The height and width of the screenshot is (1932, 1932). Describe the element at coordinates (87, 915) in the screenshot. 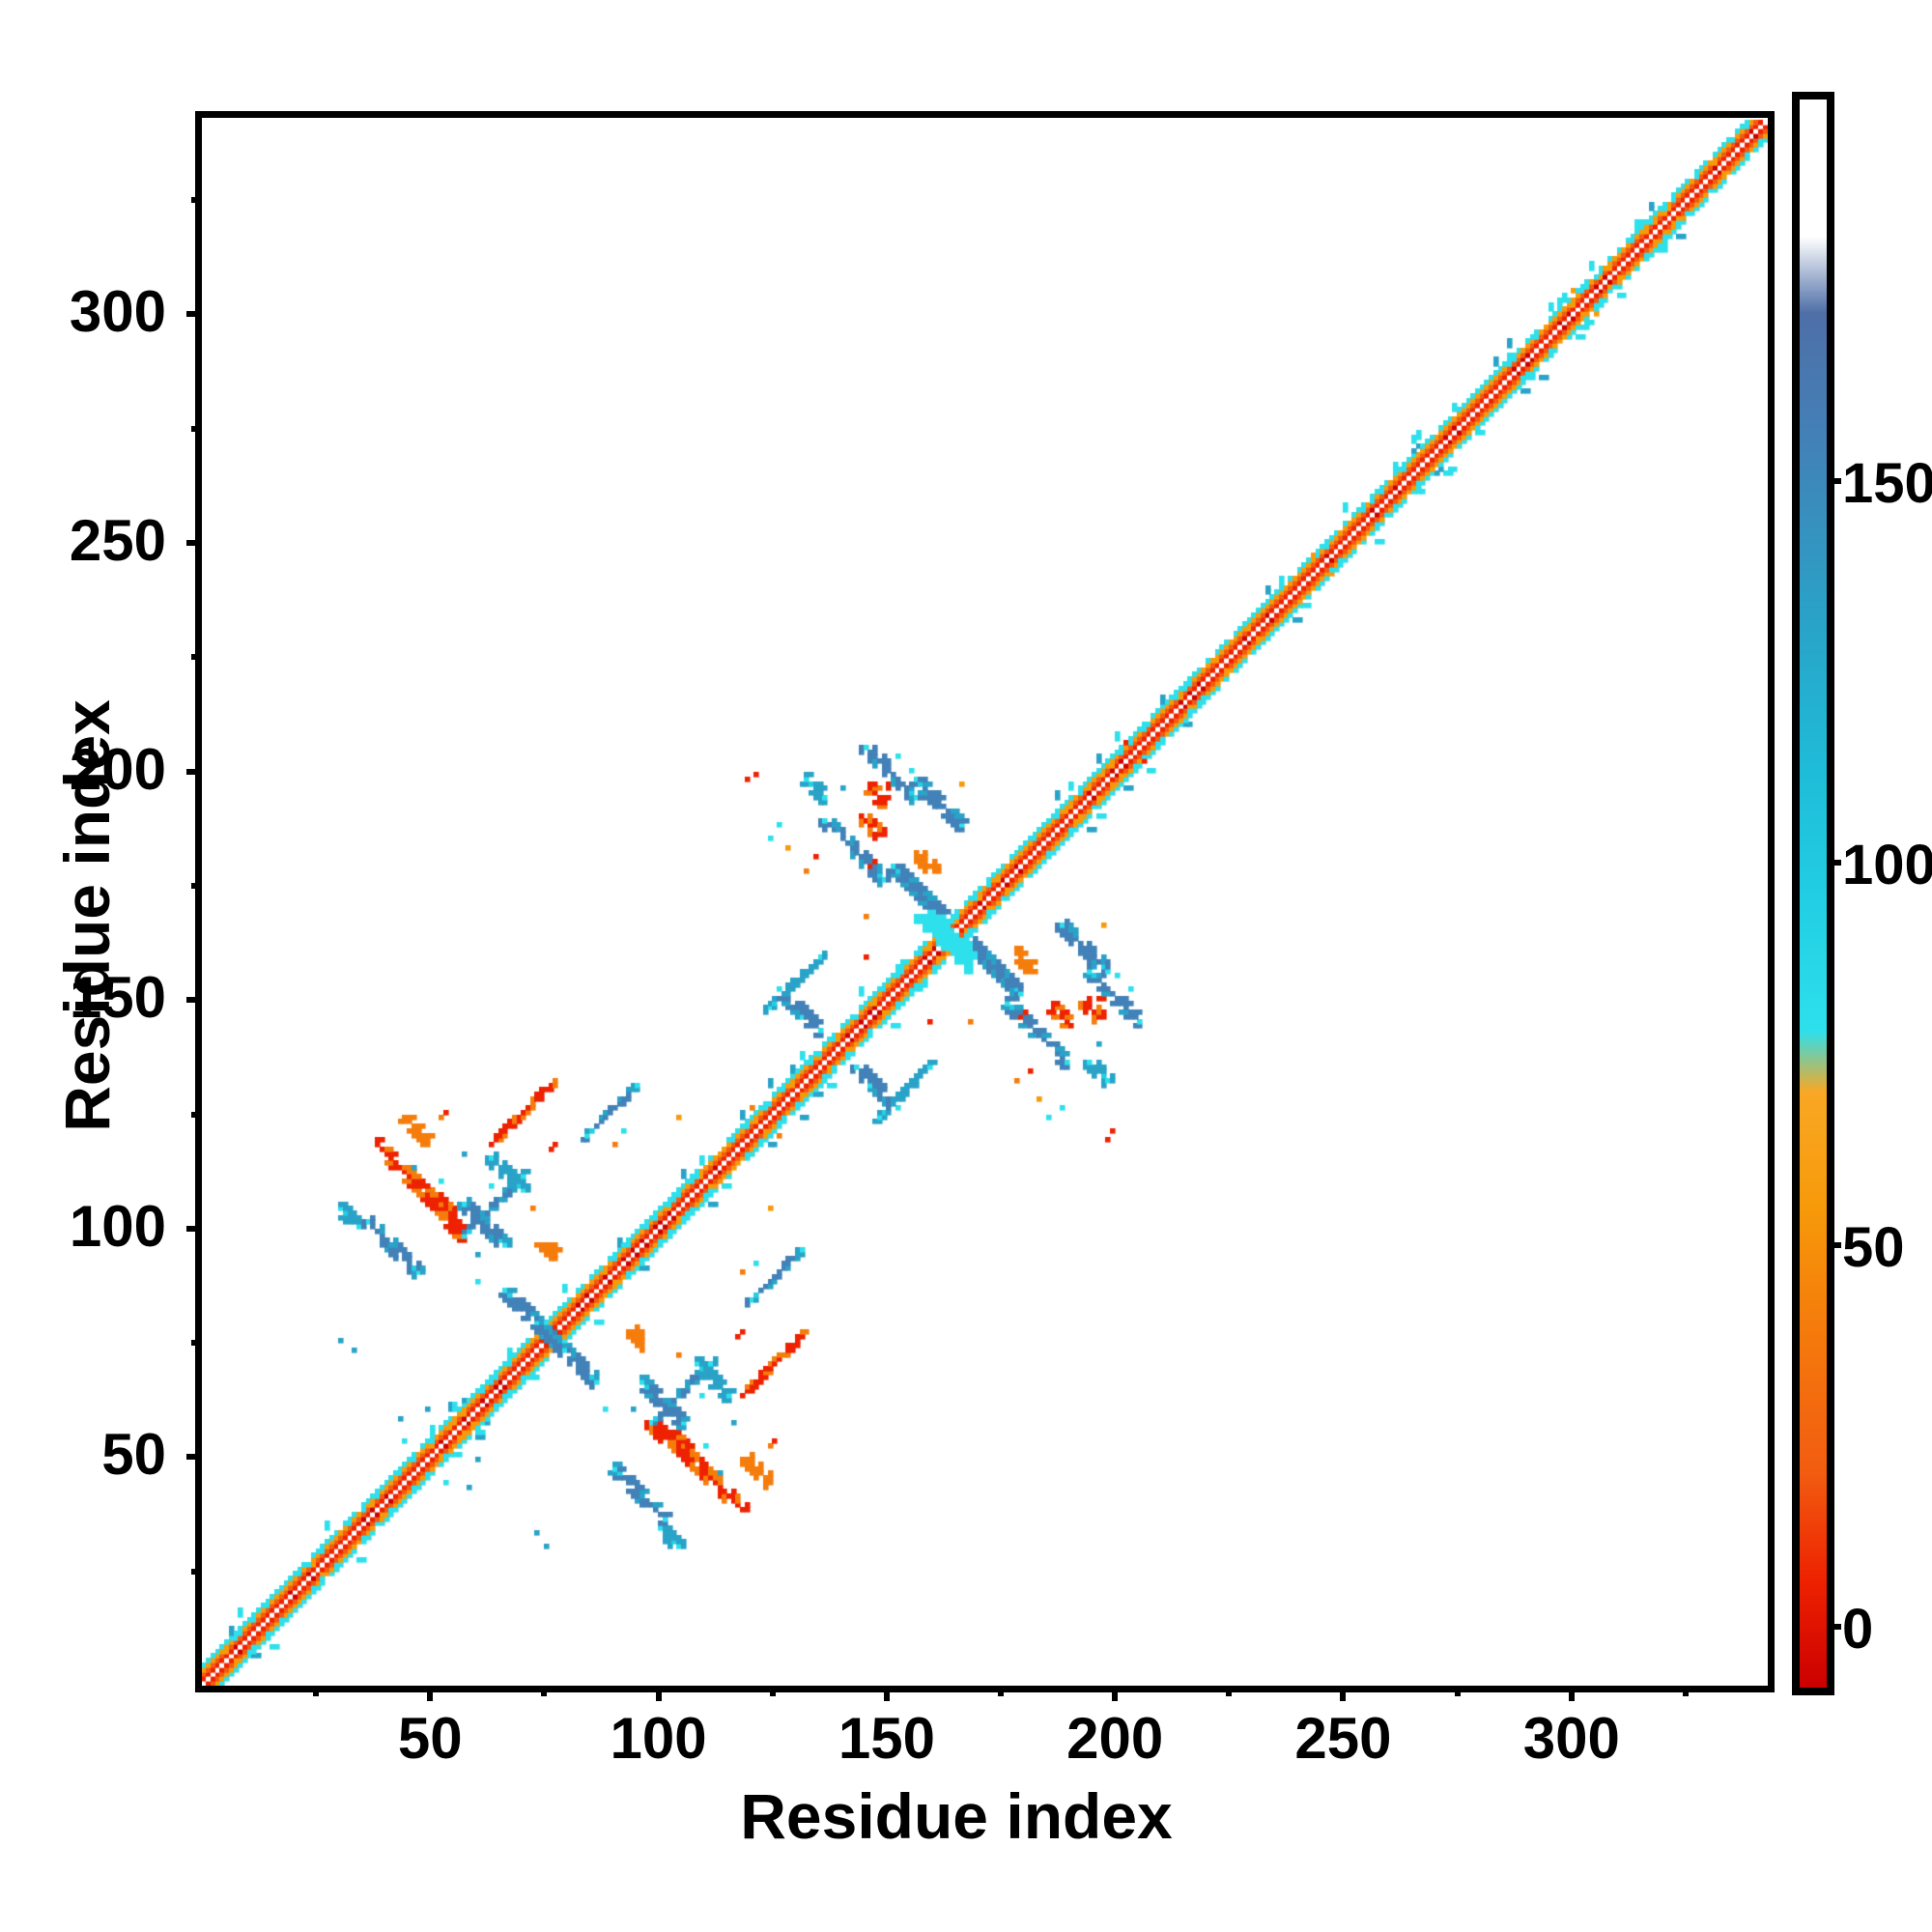

I see `y-axis-title: Residue index` at that location.